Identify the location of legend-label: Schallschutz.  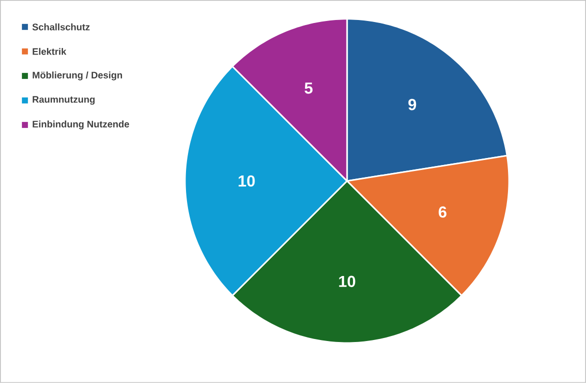
(61, 26).